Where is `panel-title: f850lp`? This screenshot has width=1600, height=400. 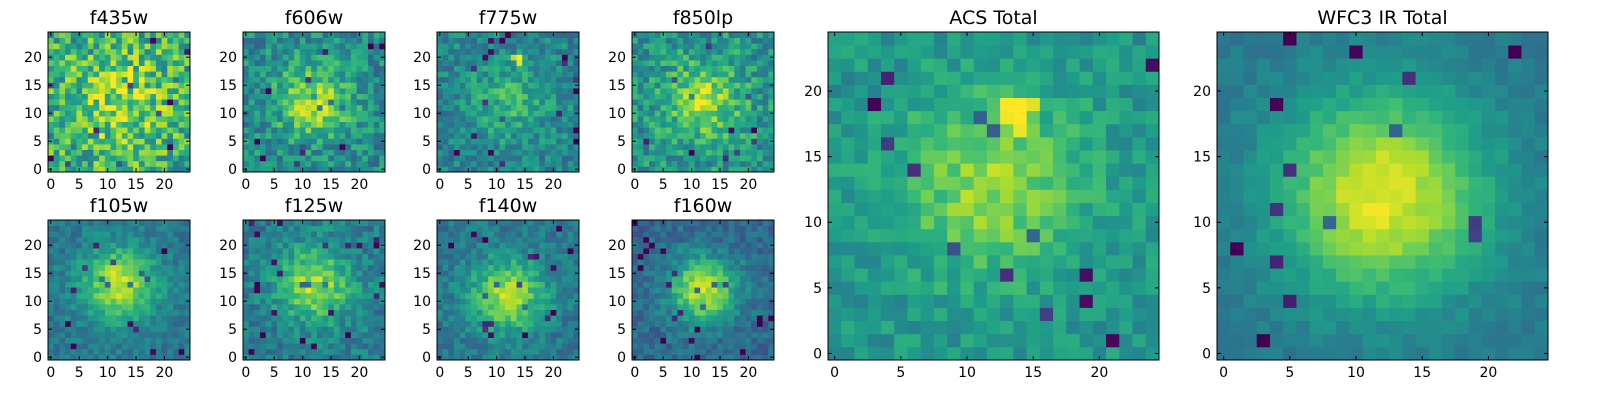
panel-title: f850lp is located at coordinates (703, 18).